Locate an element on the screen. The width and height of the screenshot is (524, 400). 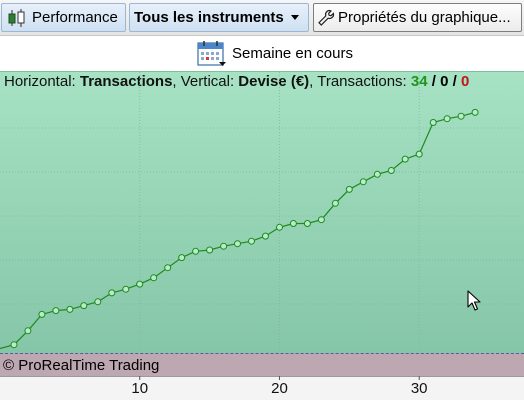
period-selector: Semaine en cours is located at coordinates (275, 54).